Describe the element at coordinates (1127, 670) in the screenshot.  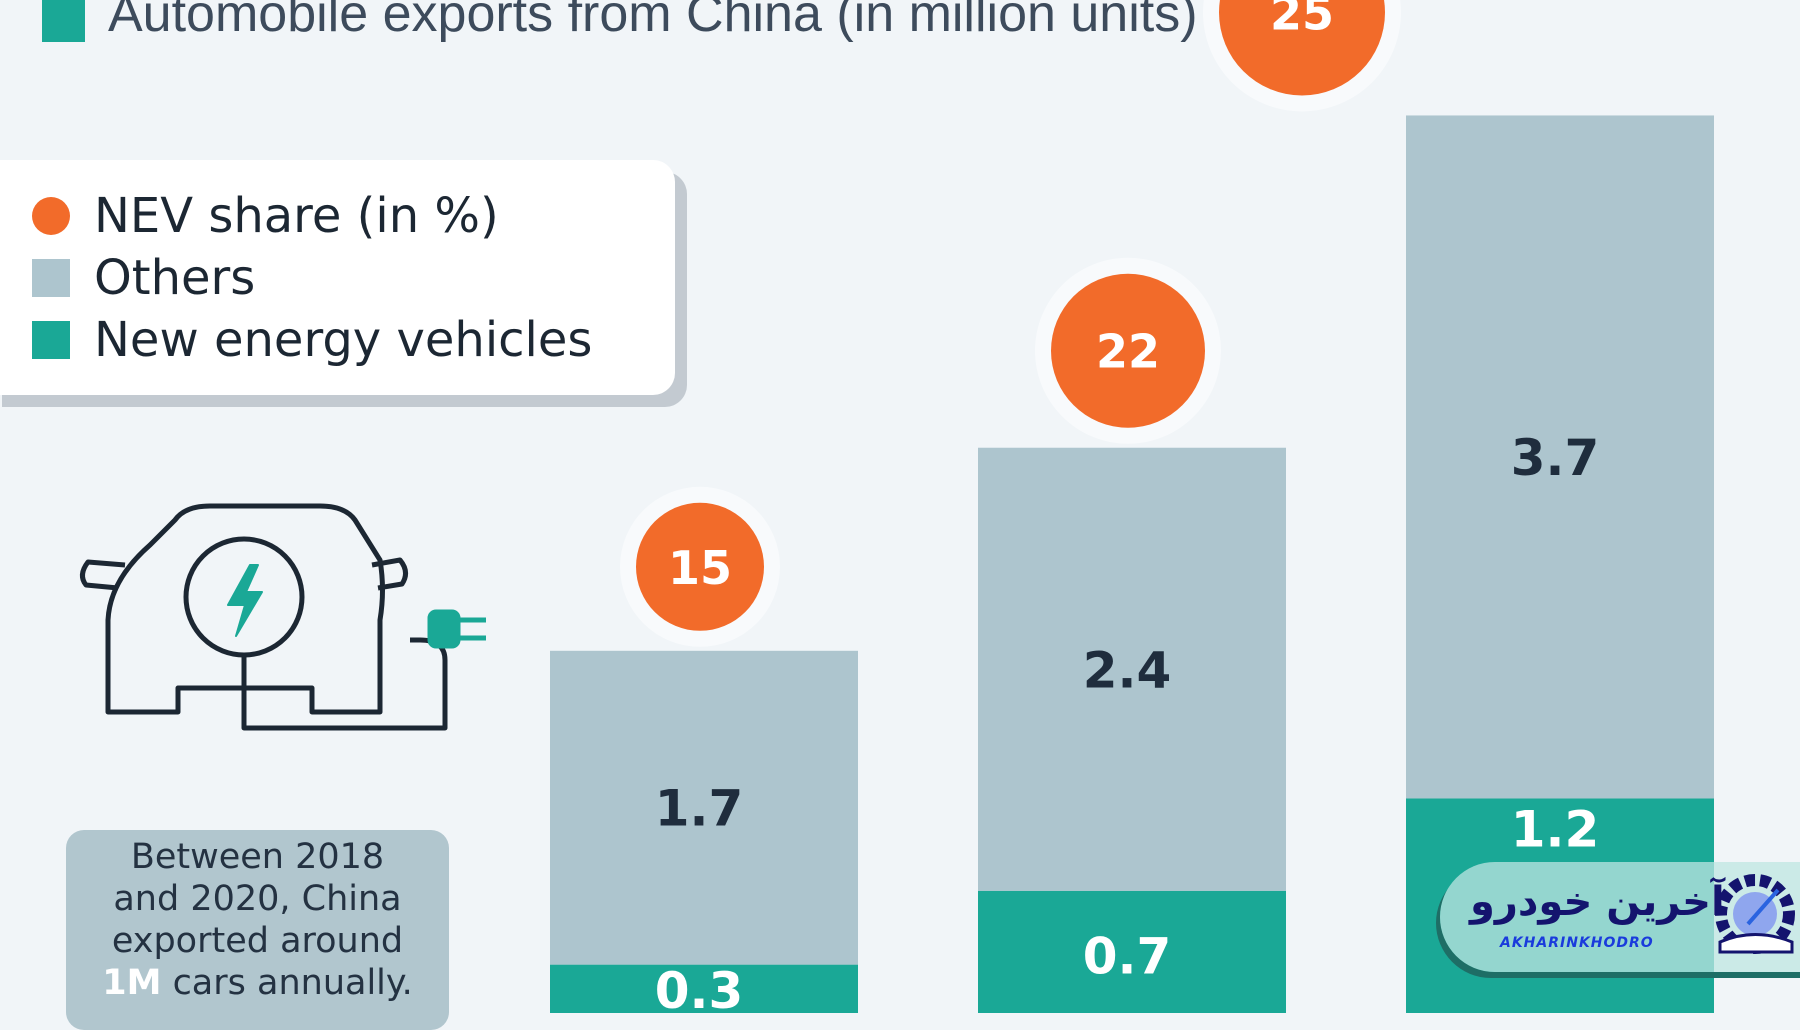
I see `data-label: 2.4` at that location.